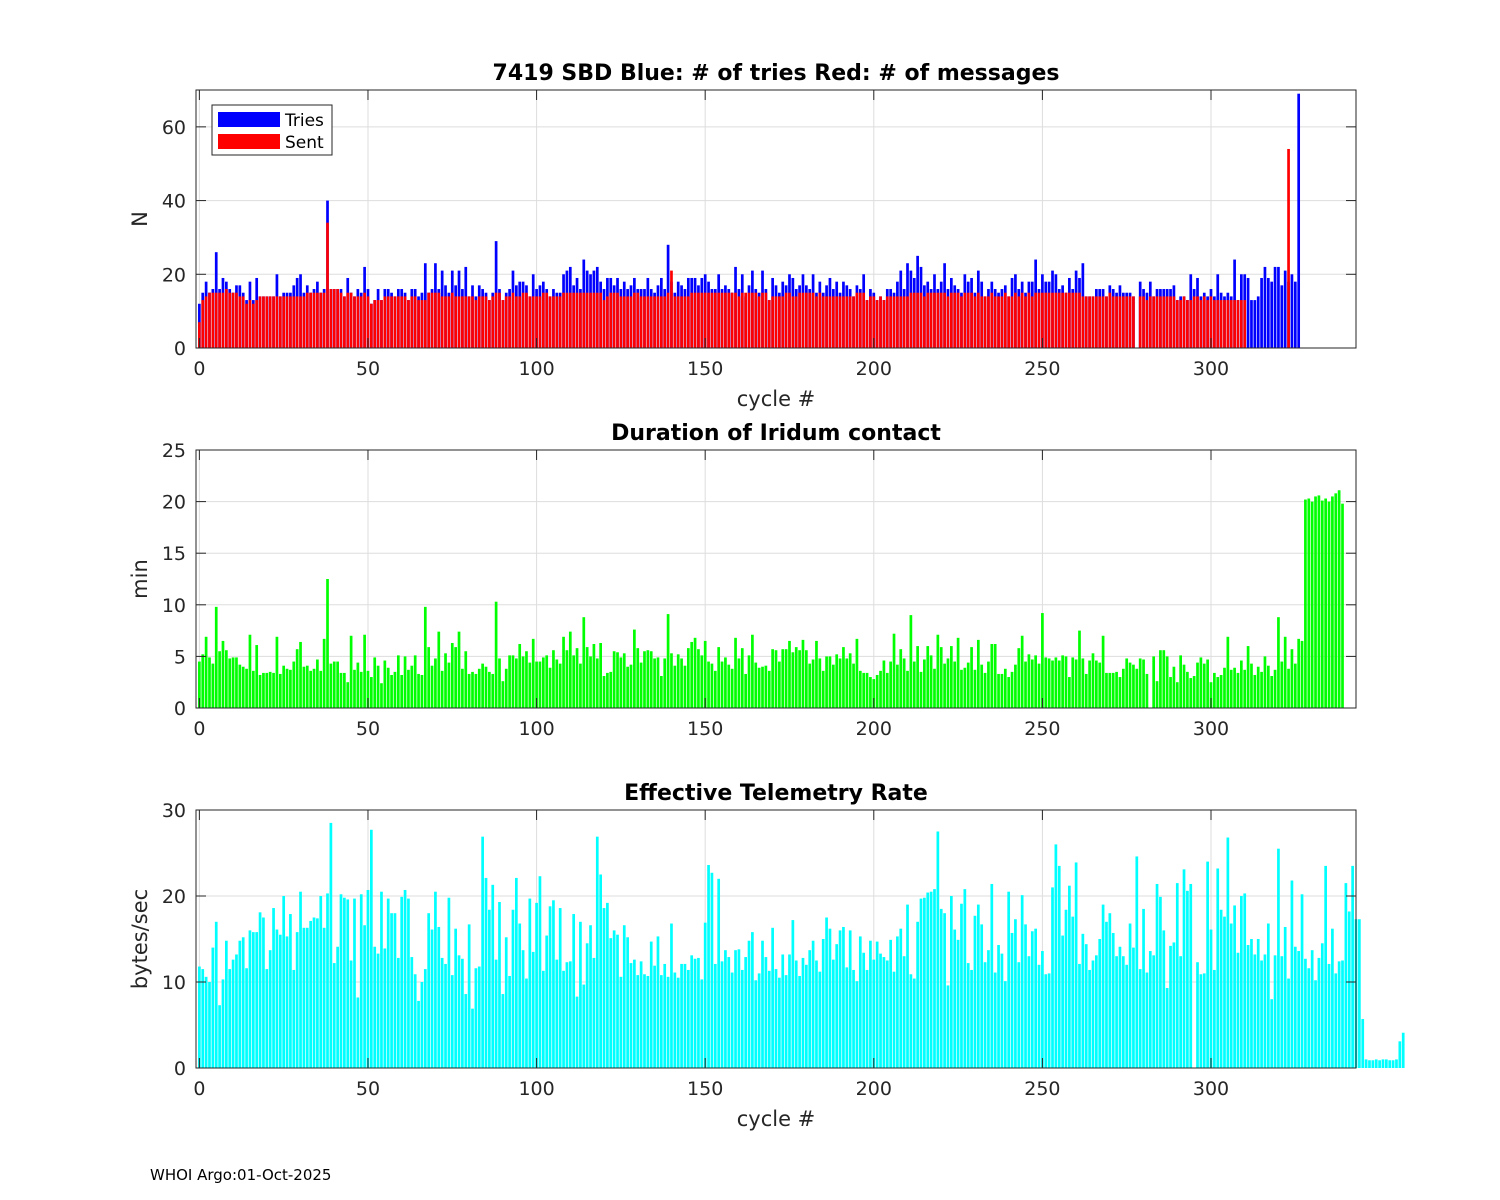 The width and height of the screenshot is (1500, 1200). What do you see at coordinates (249, 119) in the screenshot?
I see `legend-swatch-tries` at bounding box center [249, 119].